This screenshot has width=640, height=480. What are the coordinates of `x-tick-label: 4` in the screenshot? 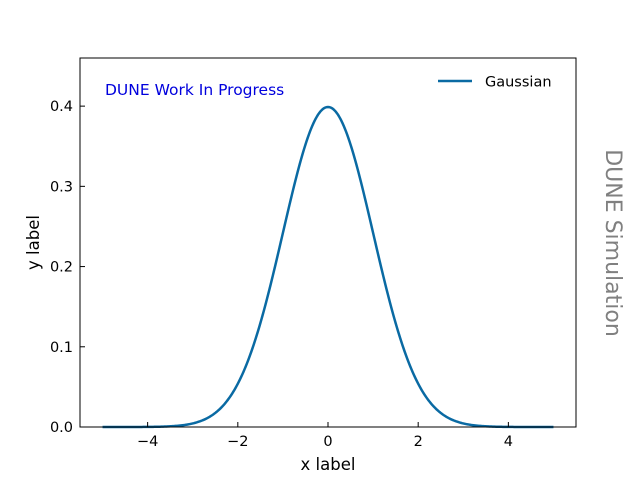 It's located at (508, 442).